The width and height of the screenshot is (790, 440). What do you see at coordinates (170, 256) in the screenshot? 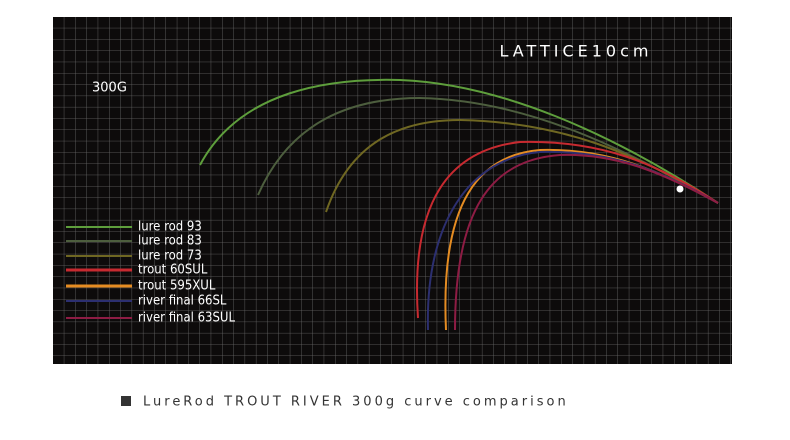
I see `legend-label: lure rod 73` at bounding box center [170, 256].